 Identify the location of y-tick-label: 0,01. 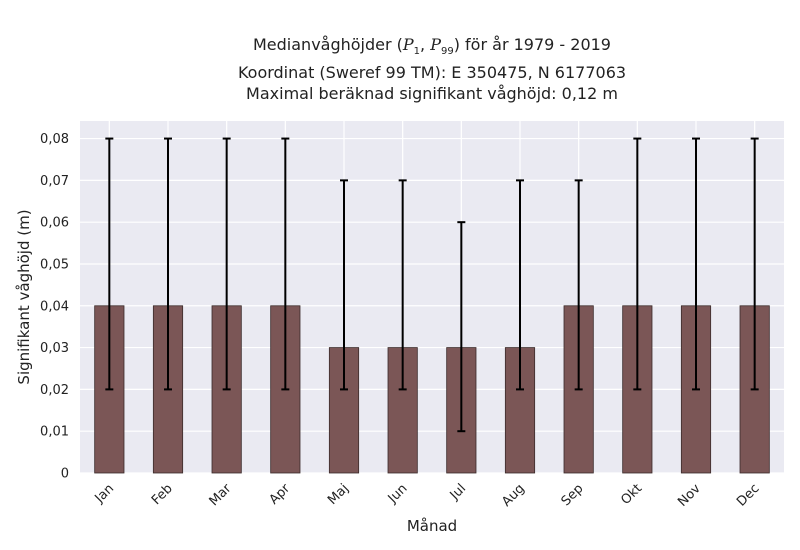
(54, 432).